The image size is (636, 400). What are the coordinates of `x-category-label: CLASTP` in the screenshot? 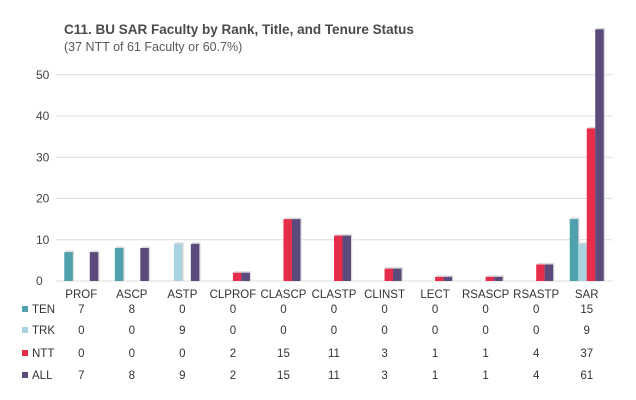 It's located at (334, 295).